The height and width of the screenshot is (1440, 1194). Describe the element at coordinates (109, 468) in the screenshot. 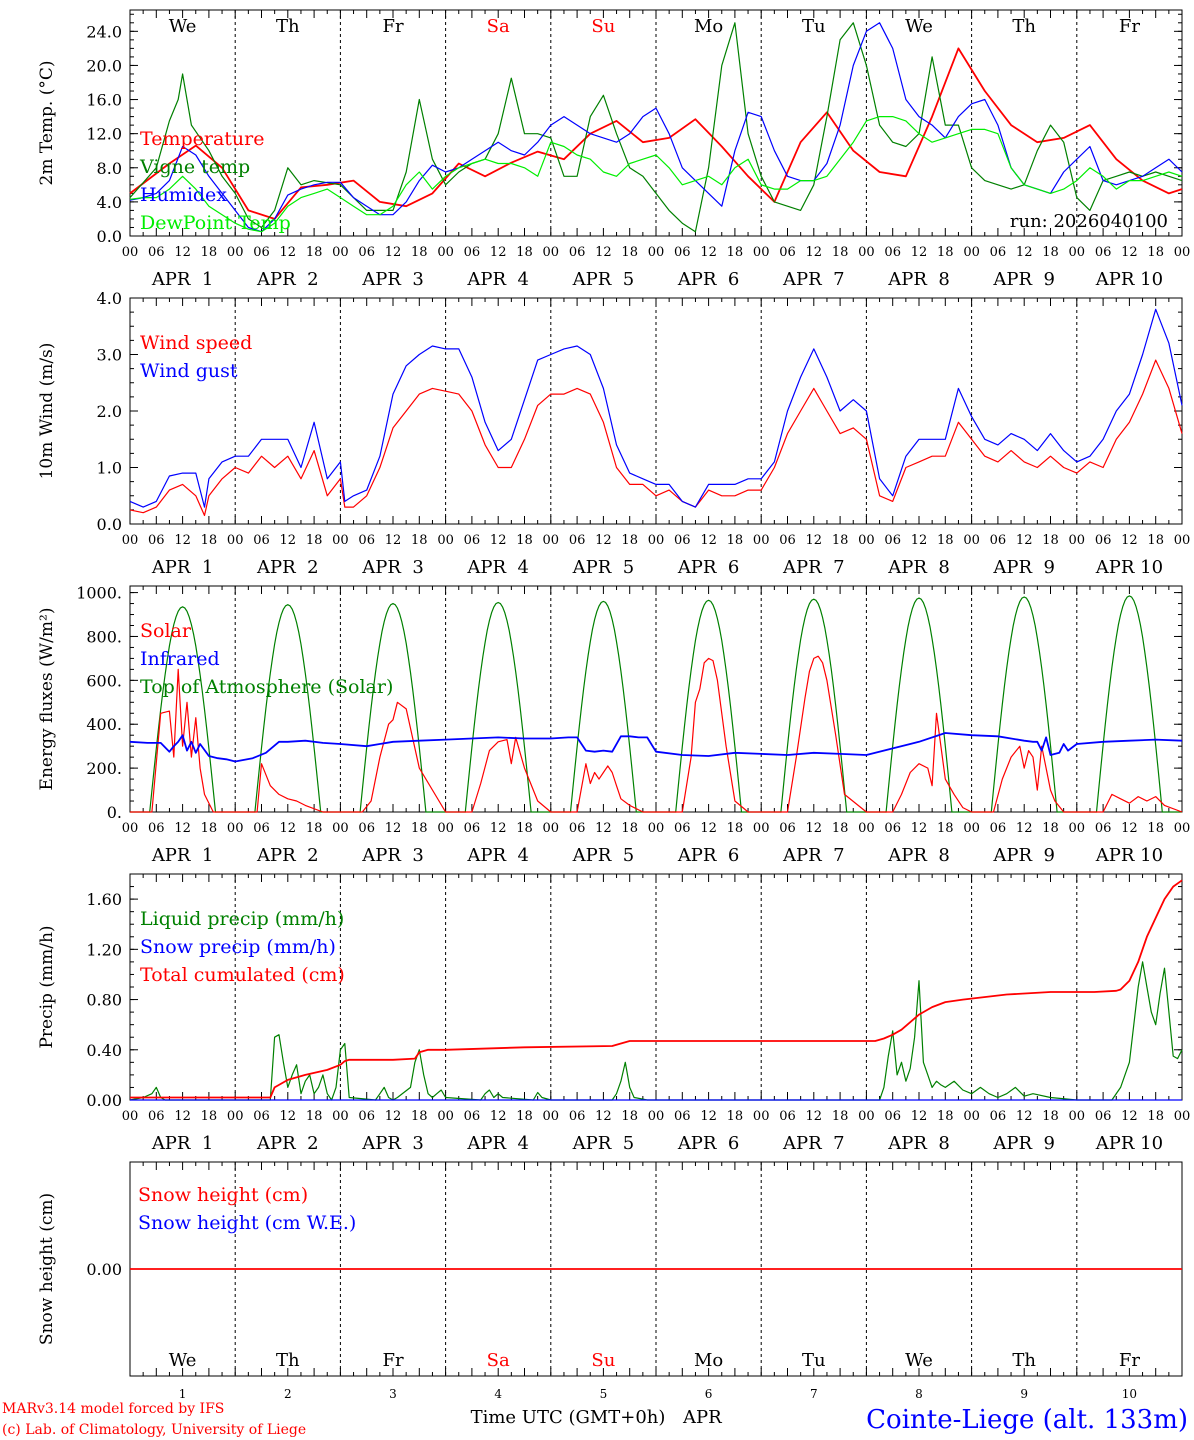

I see `y-tick-label: 1.0` at that location.